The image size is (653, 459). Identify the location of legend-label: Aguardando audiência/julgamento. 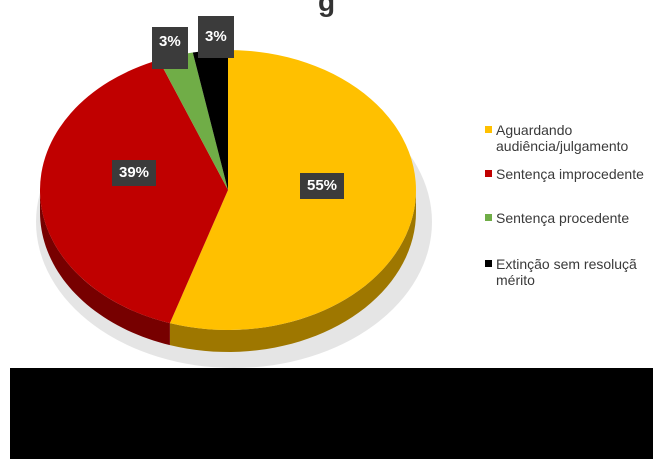
(562, 138).